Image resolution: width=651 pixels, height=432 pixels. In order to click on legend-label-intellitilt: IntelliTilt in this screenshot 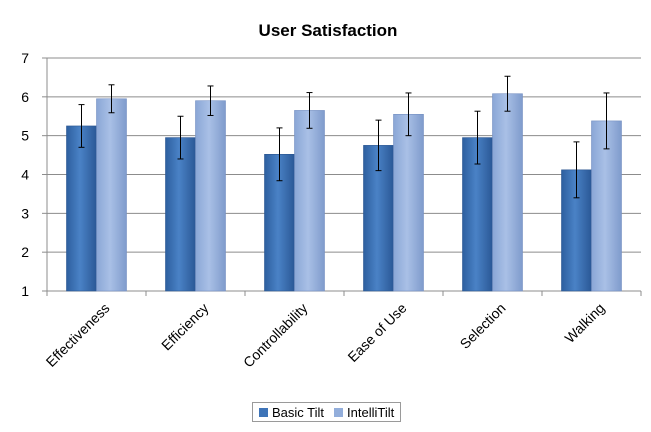, I will do `click(371, 412)`.